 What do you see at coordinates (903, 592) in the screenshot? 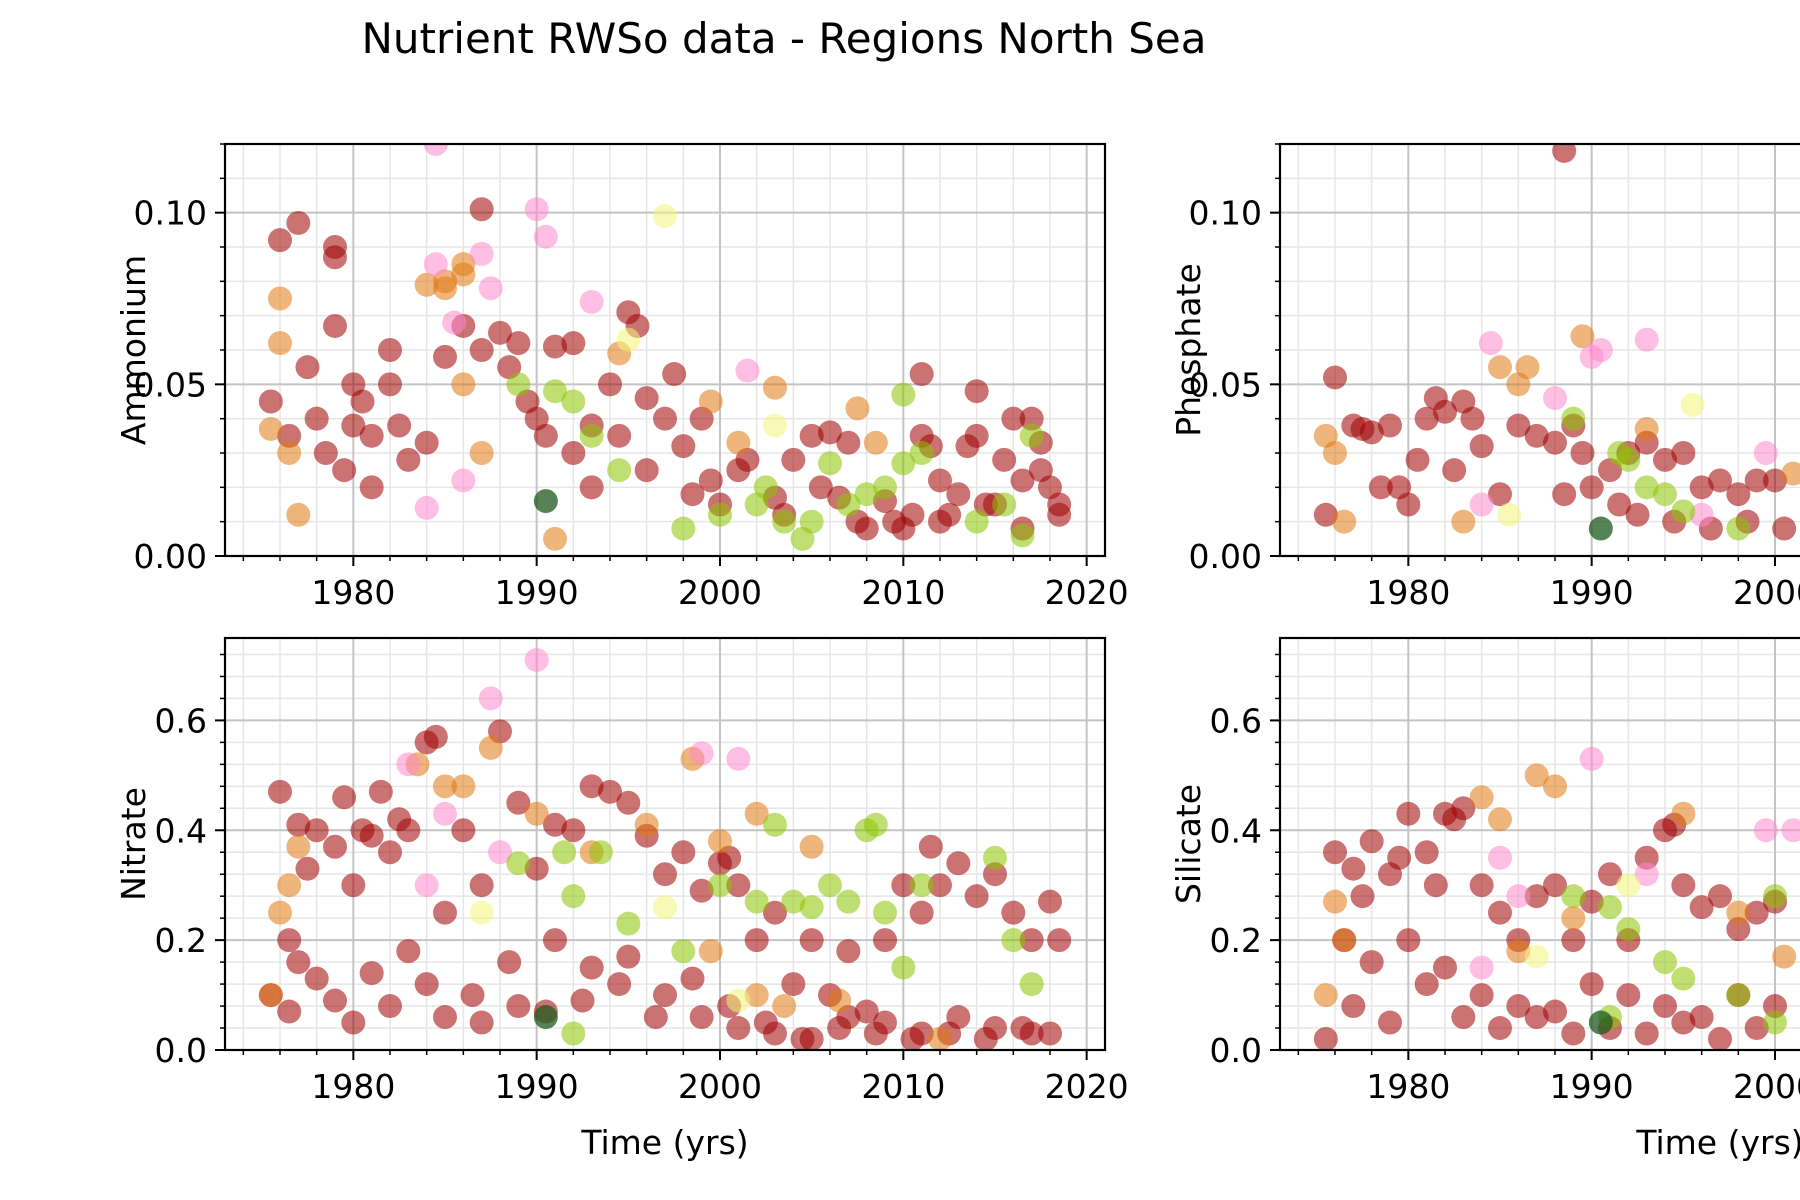
I see `x-tick-label: 2010` at bounding box center [903, 592].